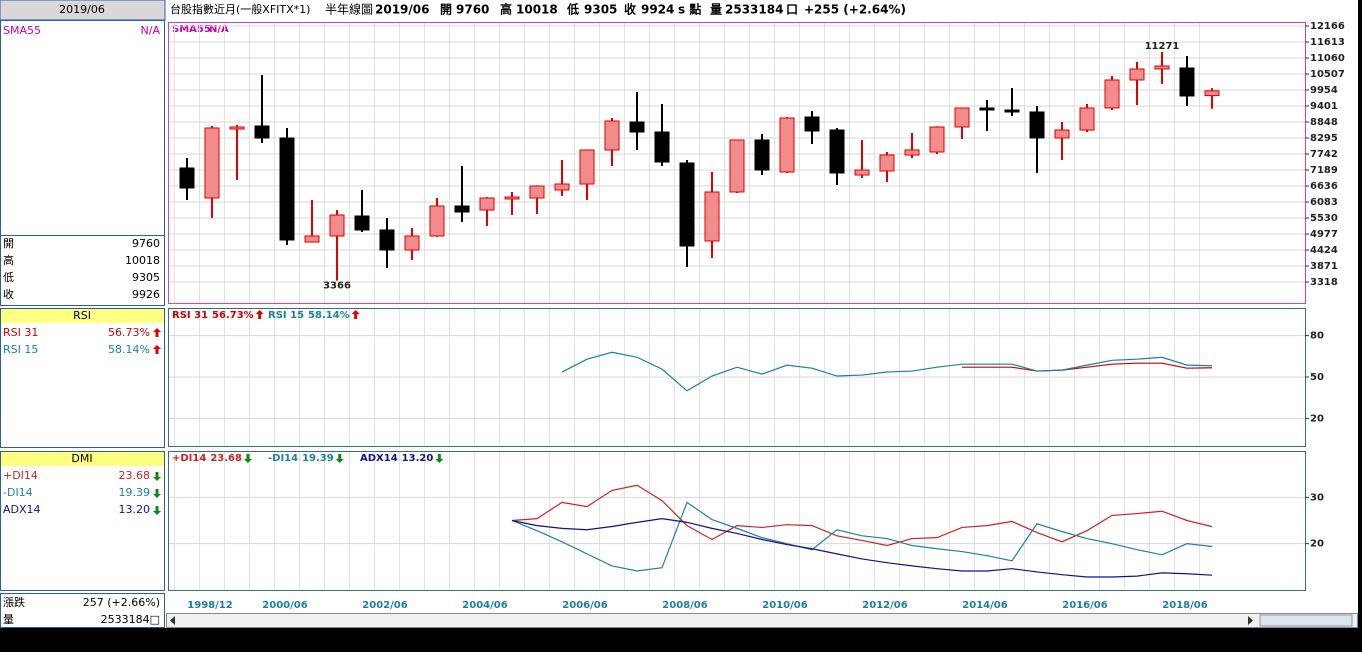  What do you see at coordinates (630, 9) in the screenshot?
I see `close-label: 收` at bounding box center [630, 9].